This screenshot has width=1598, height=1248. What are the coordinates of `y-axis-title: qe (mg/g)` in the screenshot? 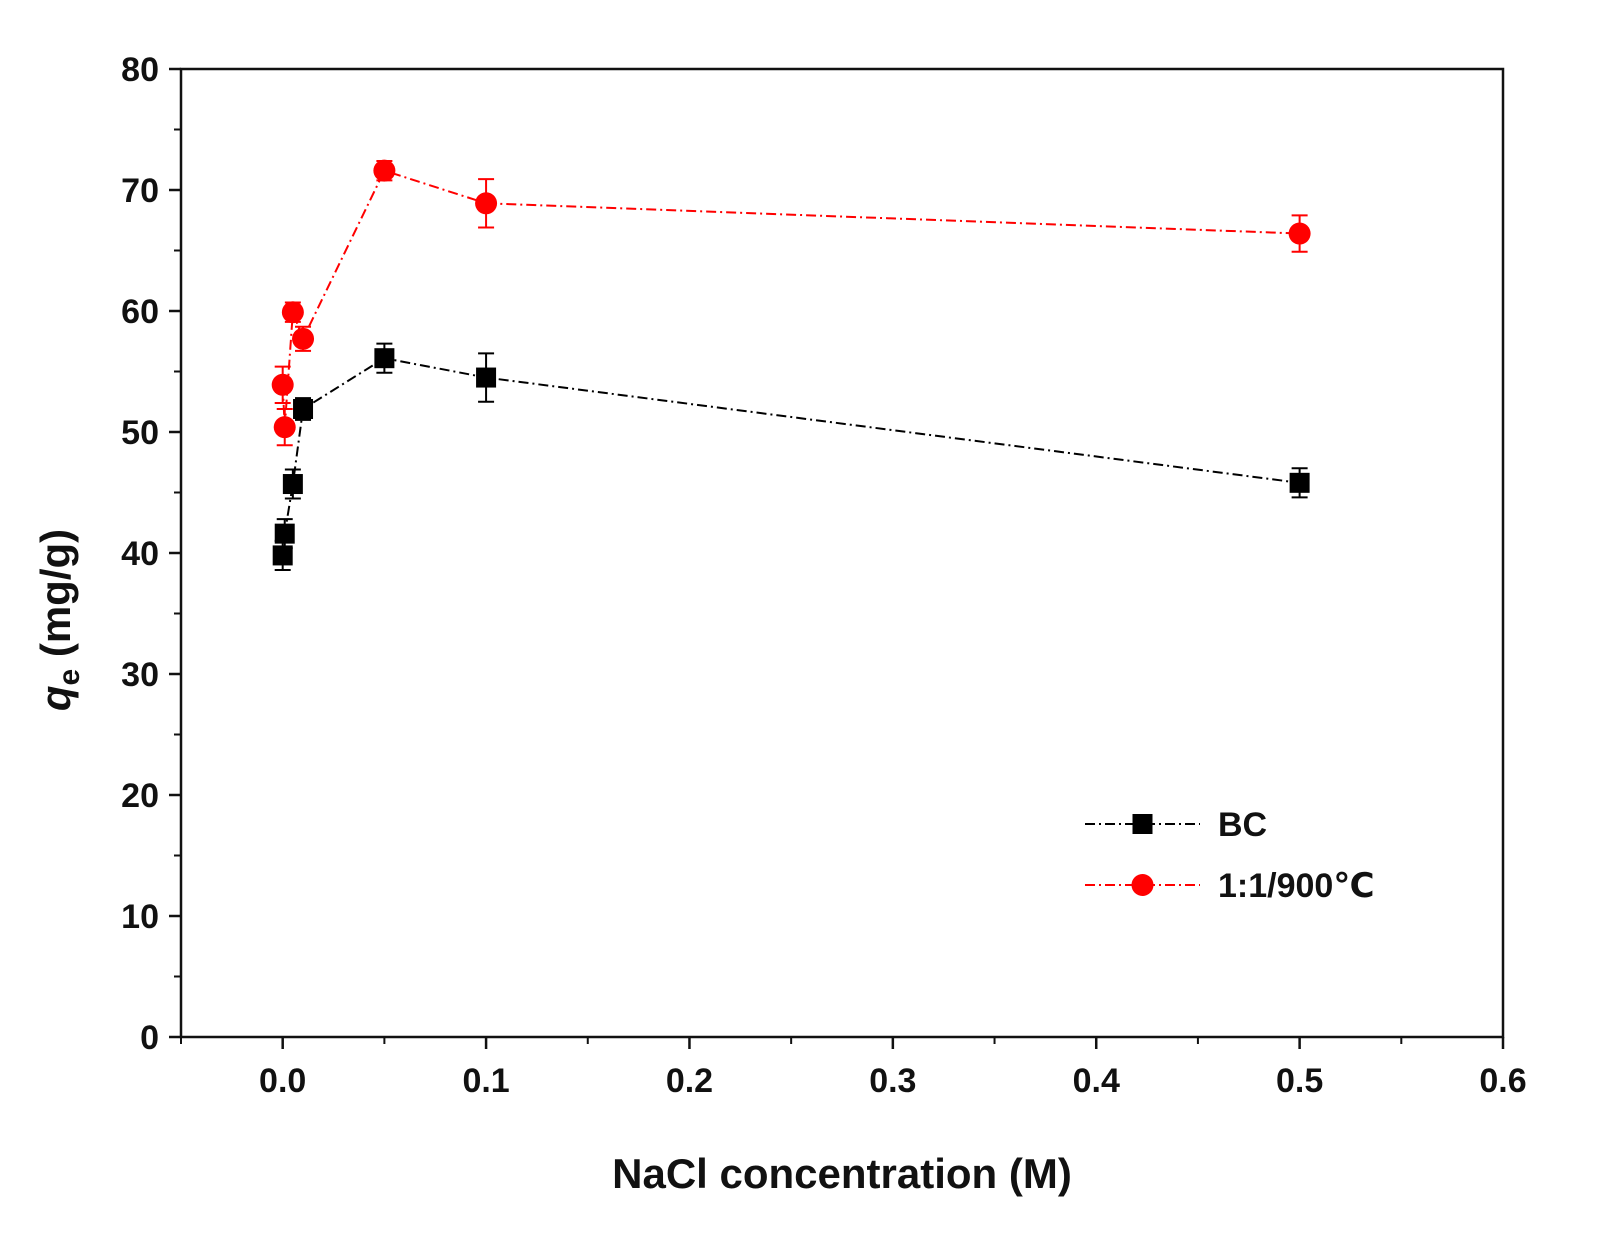 It's located at (59, 620).